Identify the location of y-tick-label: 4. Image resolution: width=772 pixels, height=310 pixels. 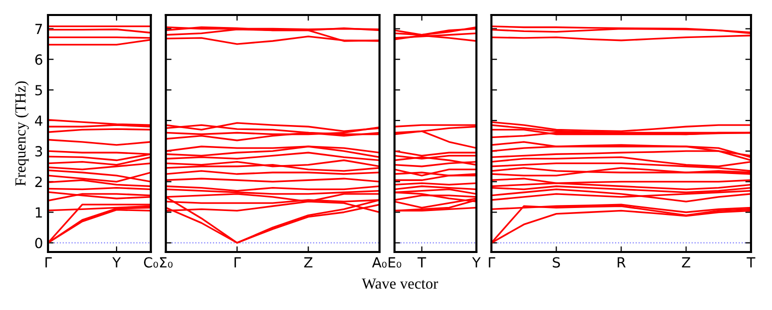
(38, 121).